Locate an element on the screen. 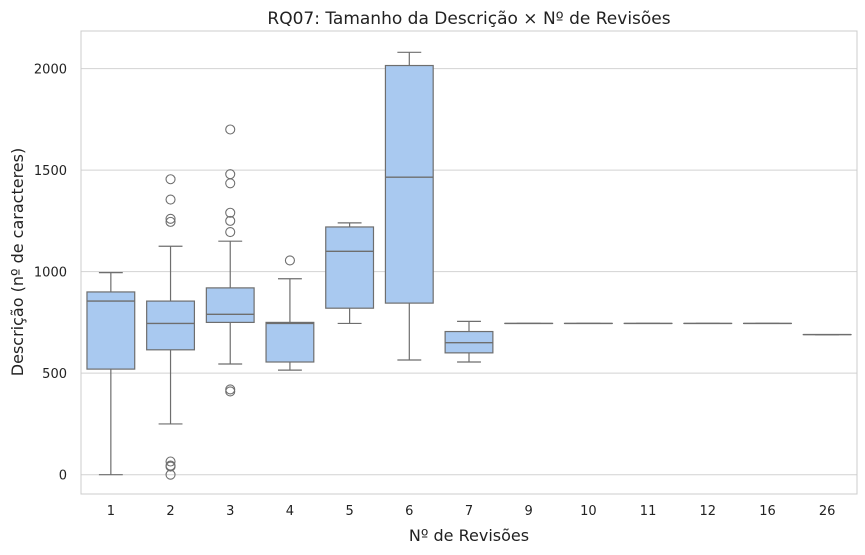 The image size is (865, 555). x-tick-label: 7 is located at coordinates (469, 511).